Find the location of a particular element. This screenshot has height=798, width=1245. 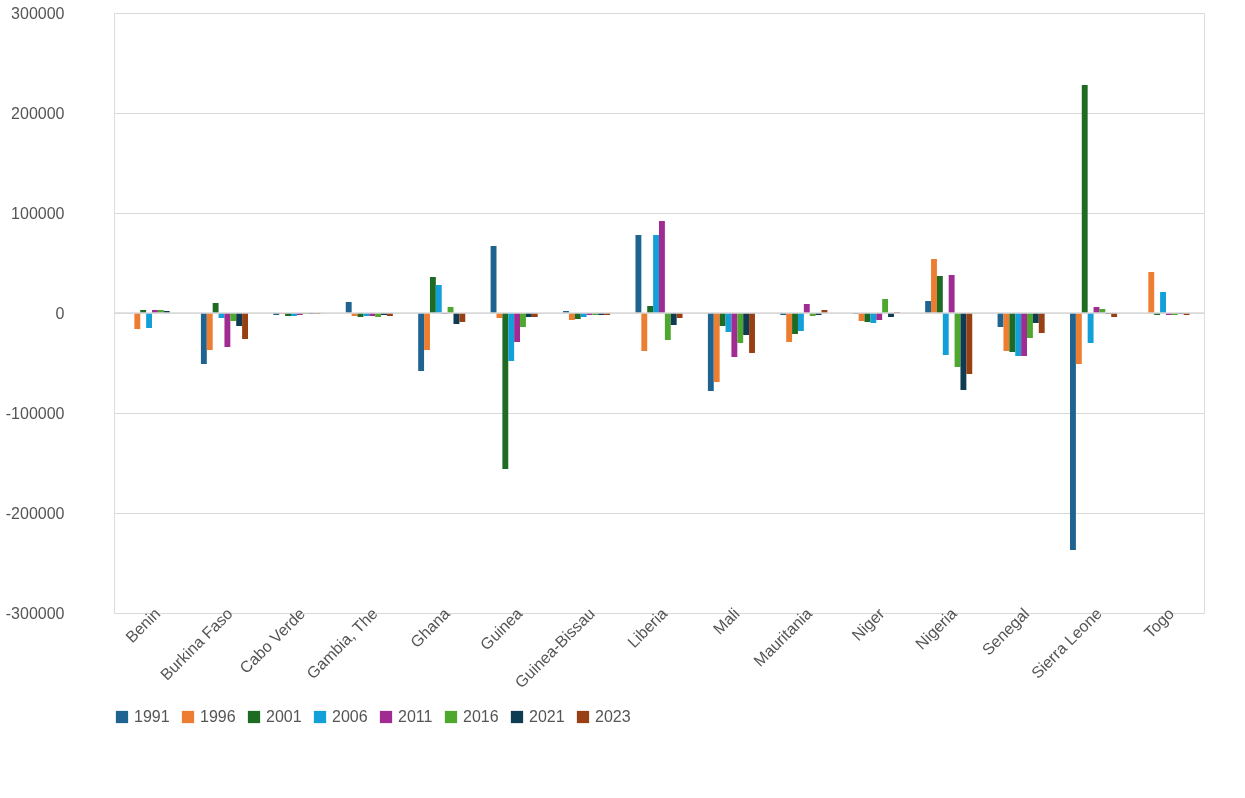

legend-label: 2021 is located at coordinates (547, 716).